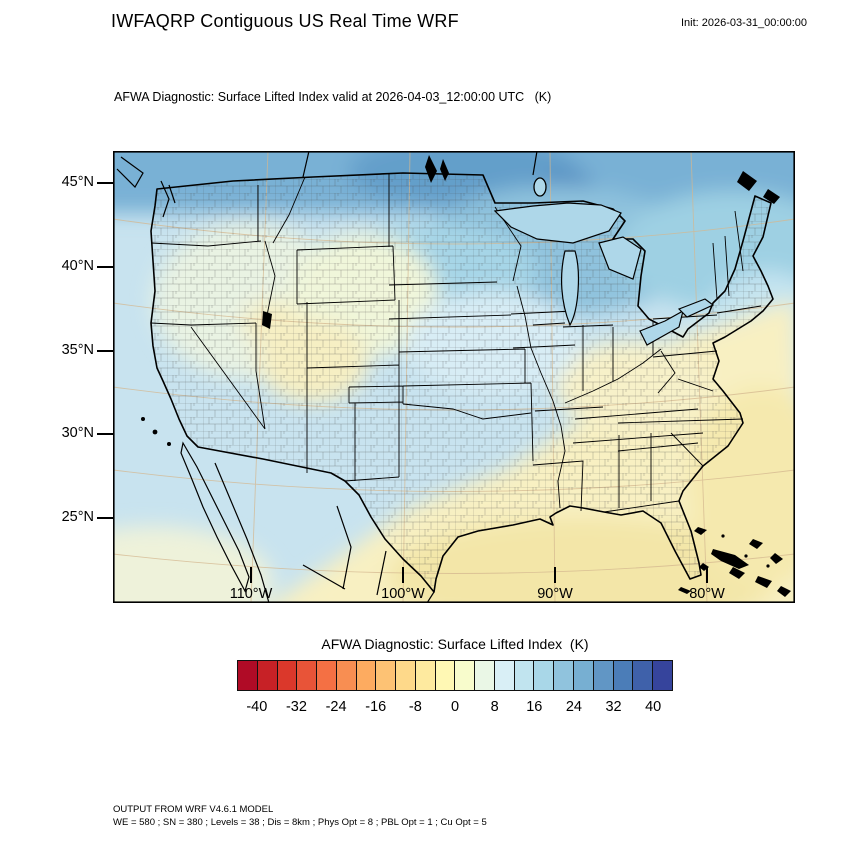 The height and width of the screenshot is (850, 850). What do you see at coordinates (193, 809) in the screenshot?
I see `footer-model-line: OUTPUT FROM WRF V4.6.1 MODEL` at bounding box center [193, 809].